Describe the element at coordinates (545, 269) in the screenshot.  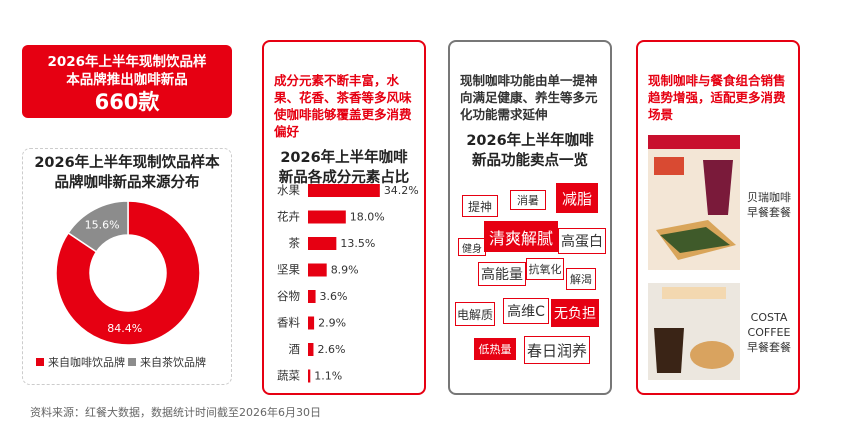
I see `tag: 抗氧化` at that location.